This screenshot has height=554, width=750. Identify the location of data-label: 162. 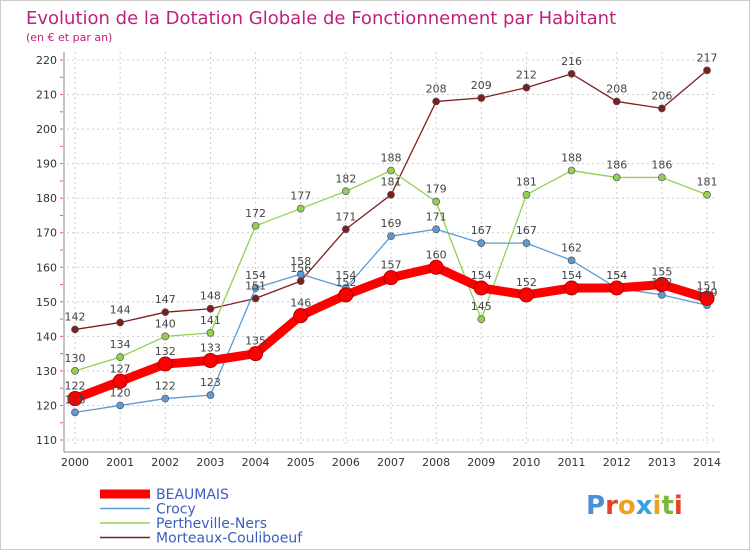
(571, 247).